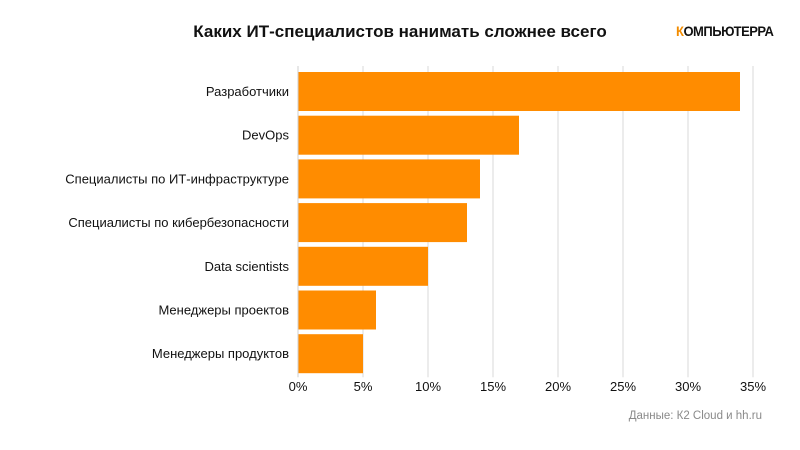 The image size is (800, 450). Describe the element at coordinates (688, 386) in the screenshot. I see `tick-label: 30%` at that location.